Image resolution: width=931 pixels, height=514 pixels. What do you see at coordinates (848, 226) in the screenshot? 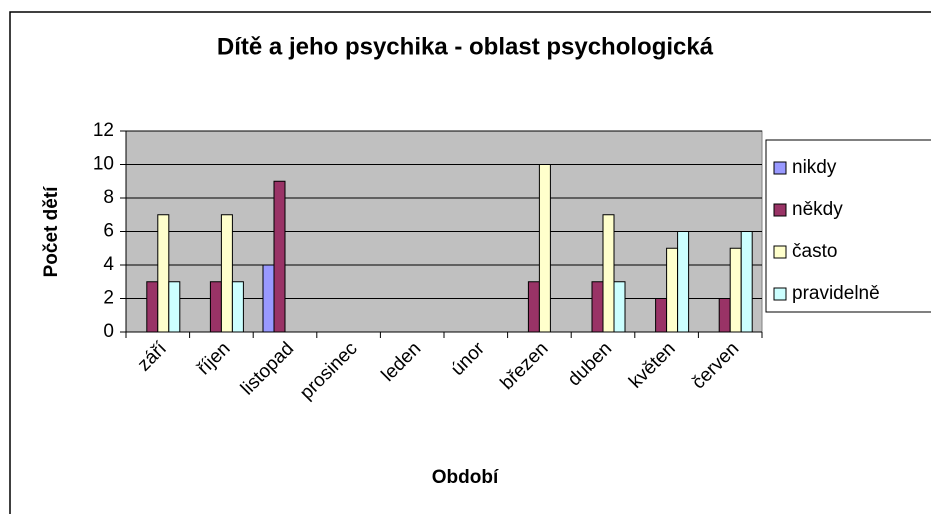
I see `legend-box` at bounding box center [848, 226].